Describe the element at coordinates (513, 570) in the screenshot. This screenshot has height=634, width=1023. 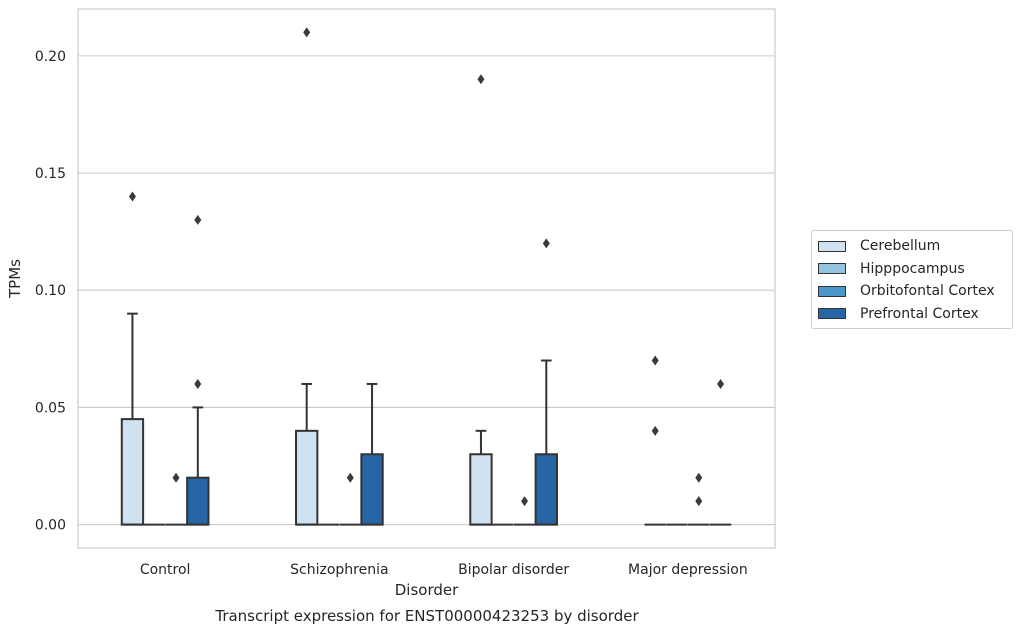
I see `x-tick-label: Bipolar disorder` at that location.